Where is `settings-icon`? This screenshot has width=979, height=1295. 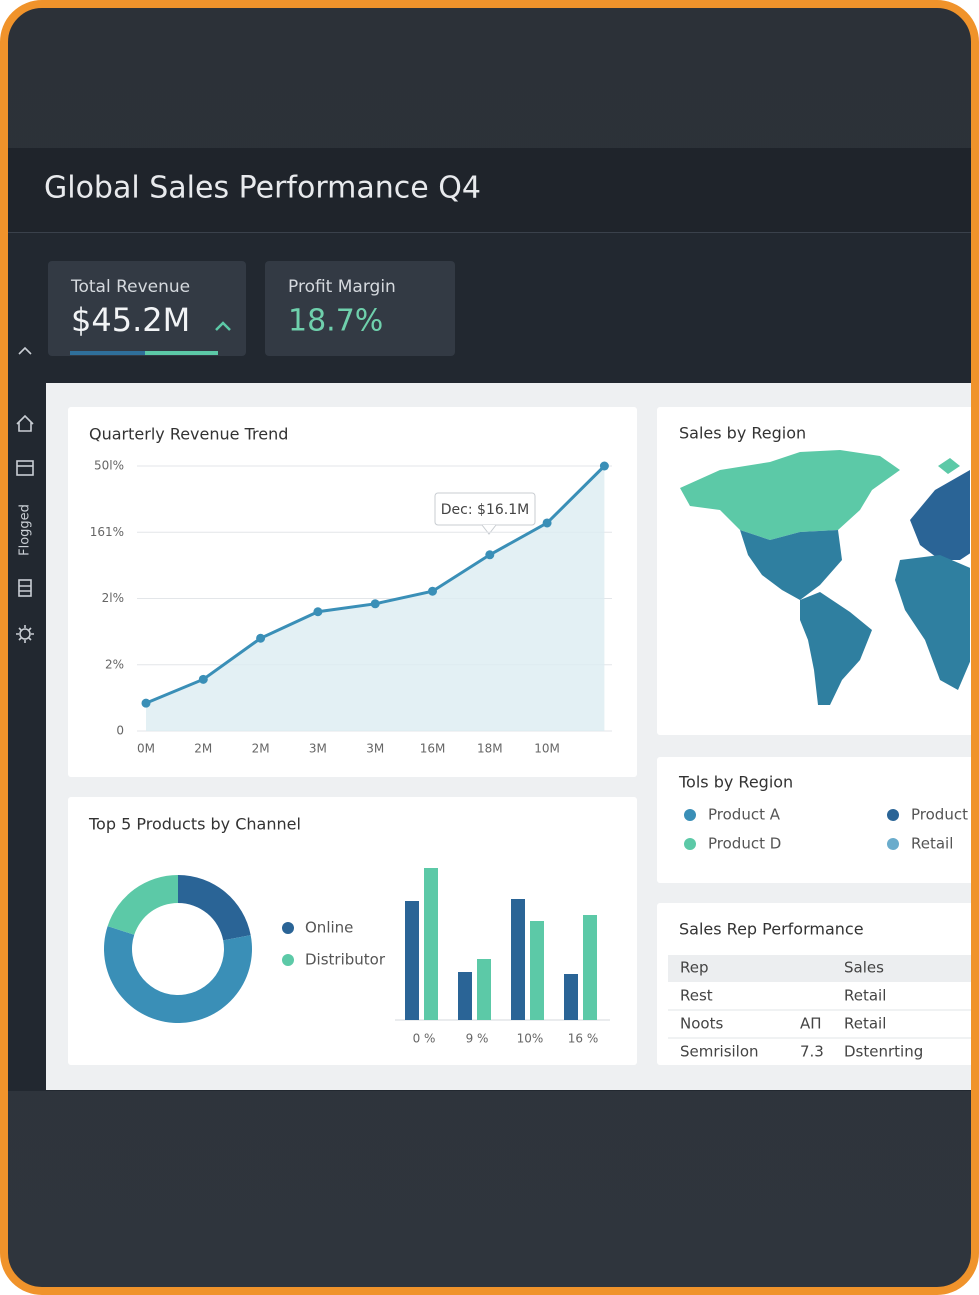 settings-icon is located at coordinates (25, 634).